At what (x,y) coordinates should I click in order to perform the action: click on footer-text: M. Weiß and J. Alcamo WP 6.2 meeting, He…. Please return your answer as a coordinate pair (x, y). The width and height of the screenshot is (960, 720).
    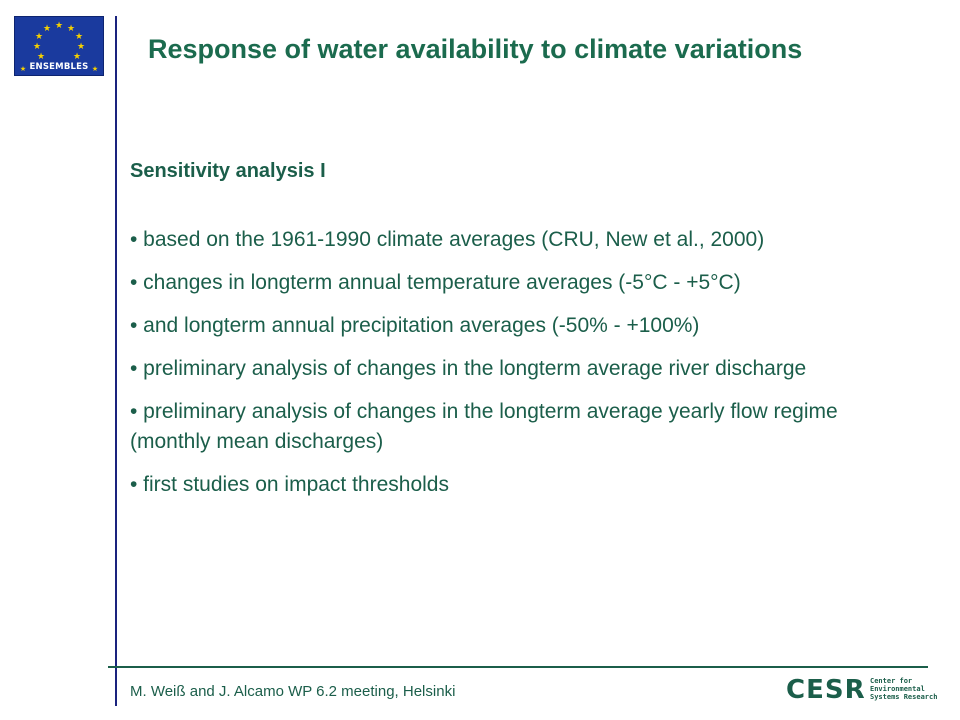
    Looking at the image, I should click on (293, 691).